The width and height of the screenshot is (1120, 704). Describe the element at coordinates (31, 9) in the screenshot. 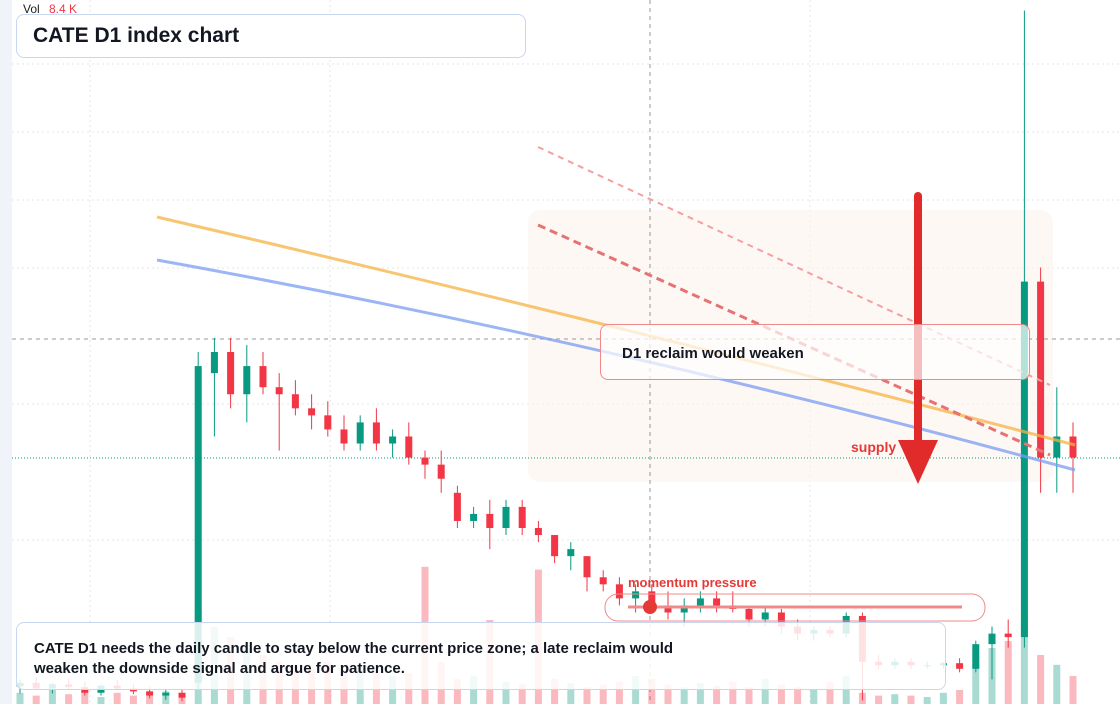

I see `vol-label: Vol` at that location.